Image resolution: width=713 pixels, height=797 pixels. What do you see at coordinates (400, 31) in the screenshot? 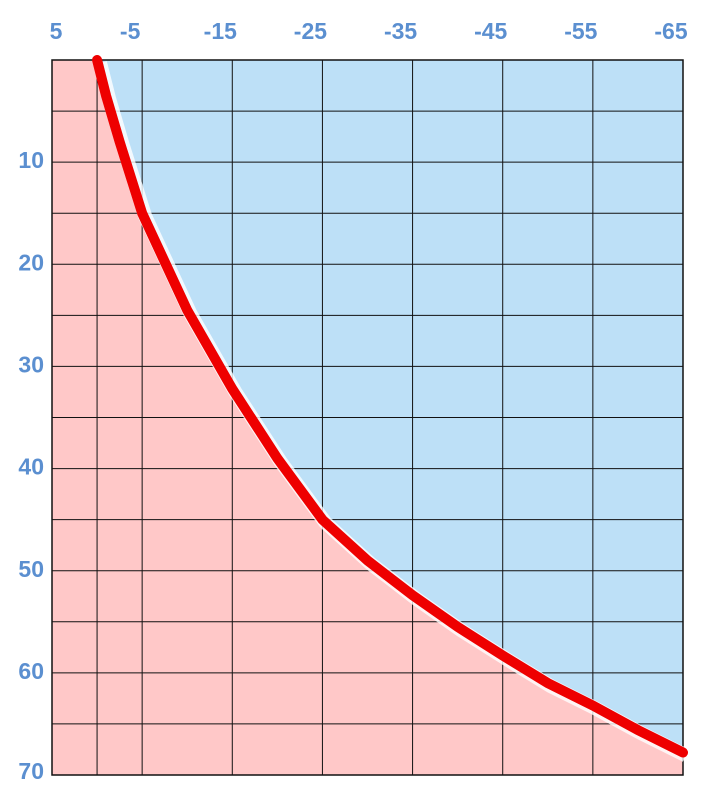
I see `x-tick-label: -35` at bounding box center [400, 31].